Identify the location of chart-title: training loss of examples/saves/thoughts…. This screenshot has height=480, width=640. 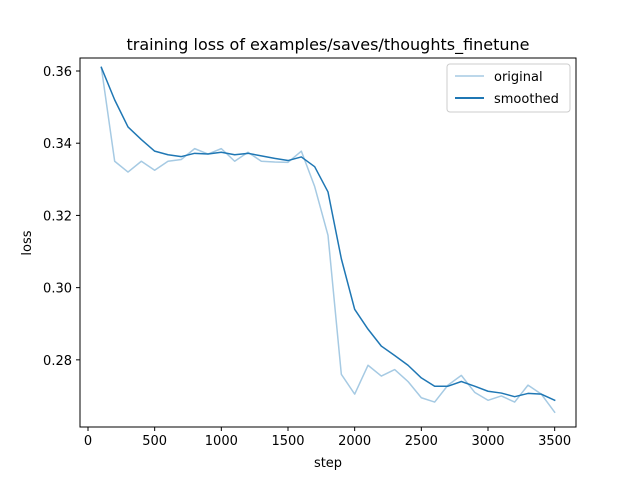
(327, 45).